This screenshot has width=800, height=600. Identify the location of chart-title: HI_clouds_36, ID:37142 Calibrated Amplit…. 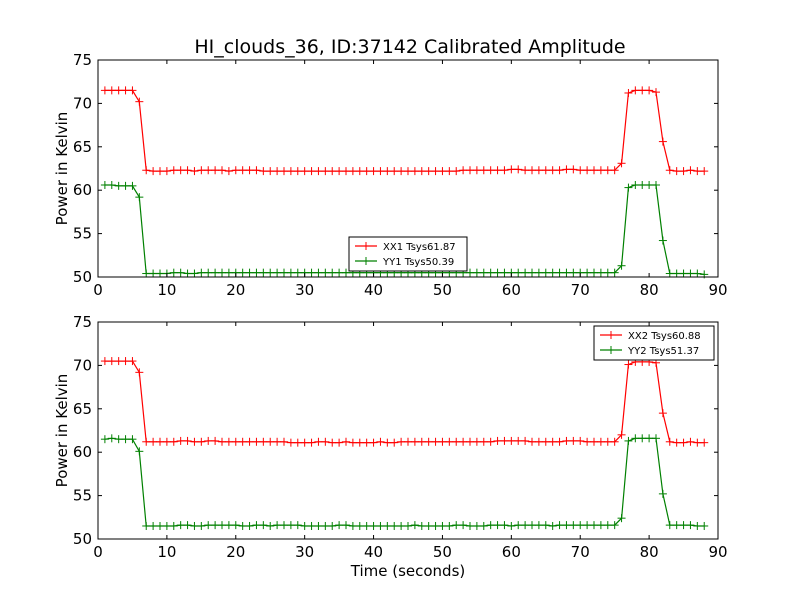
(409, 47).